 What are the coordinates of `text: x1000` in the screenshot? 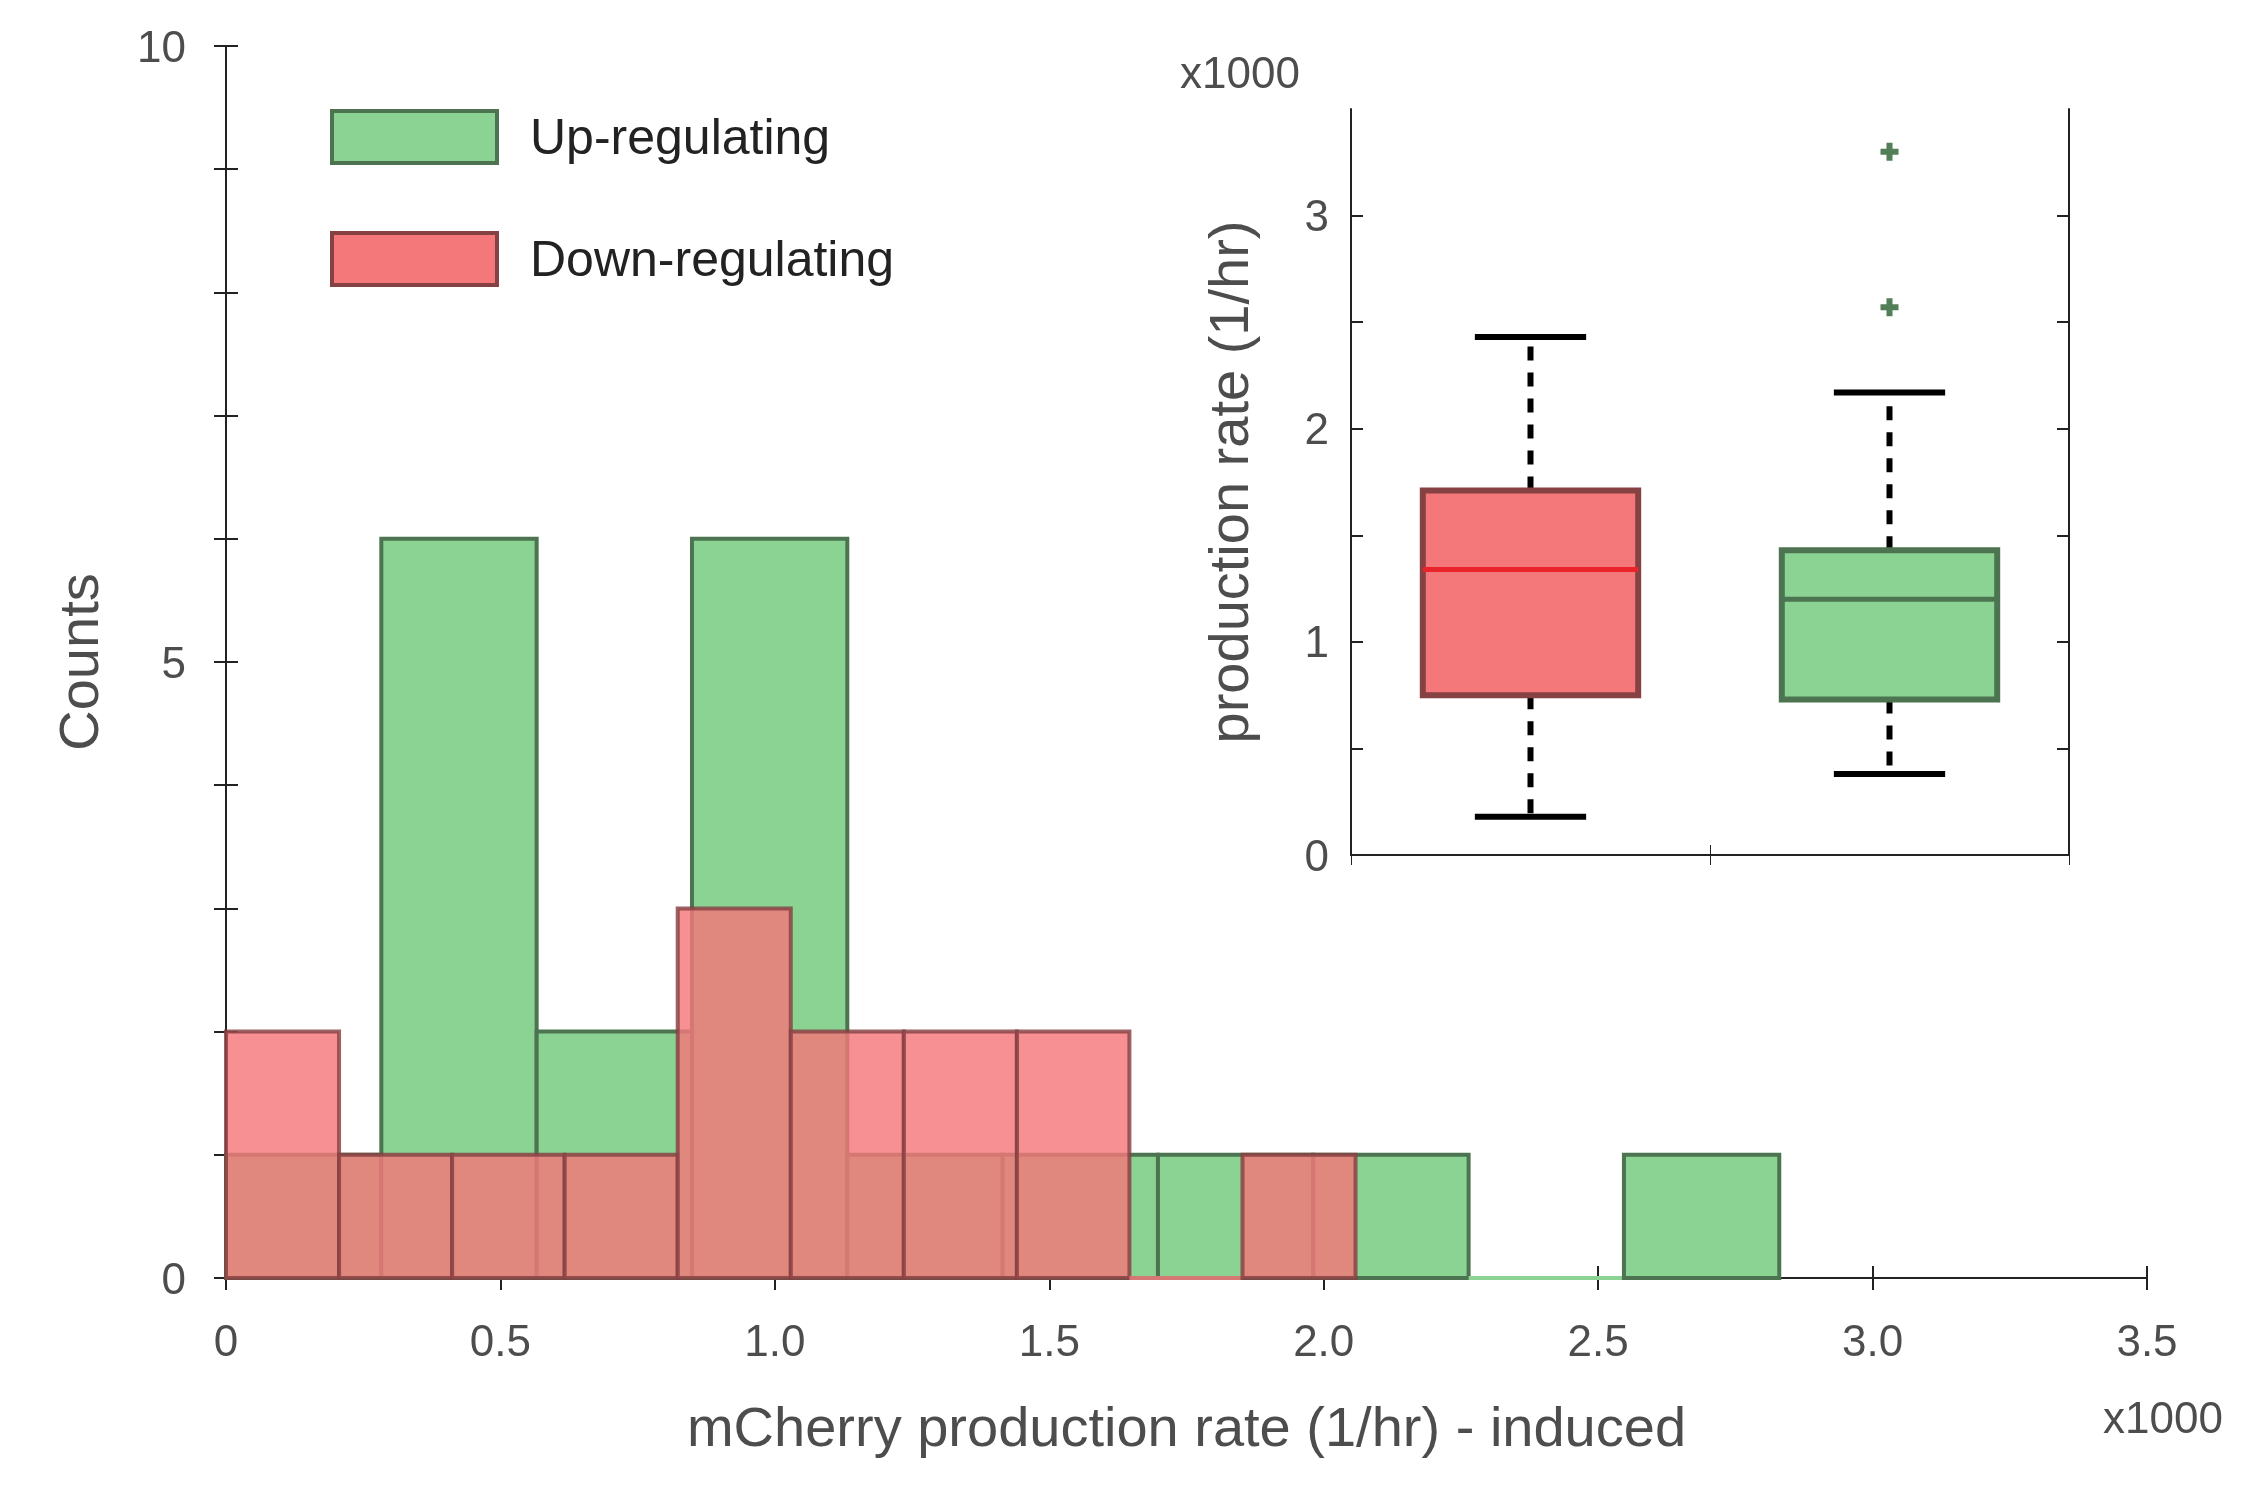 It's located at (2163, 1417).